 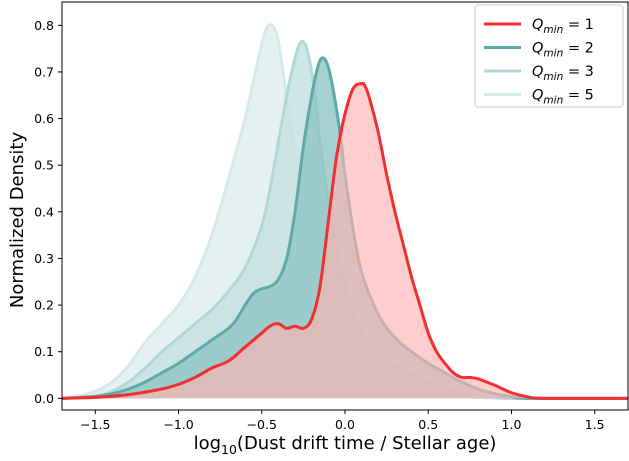 I want to click on y-tick-label: 0.1, so click(x=44, y=351).